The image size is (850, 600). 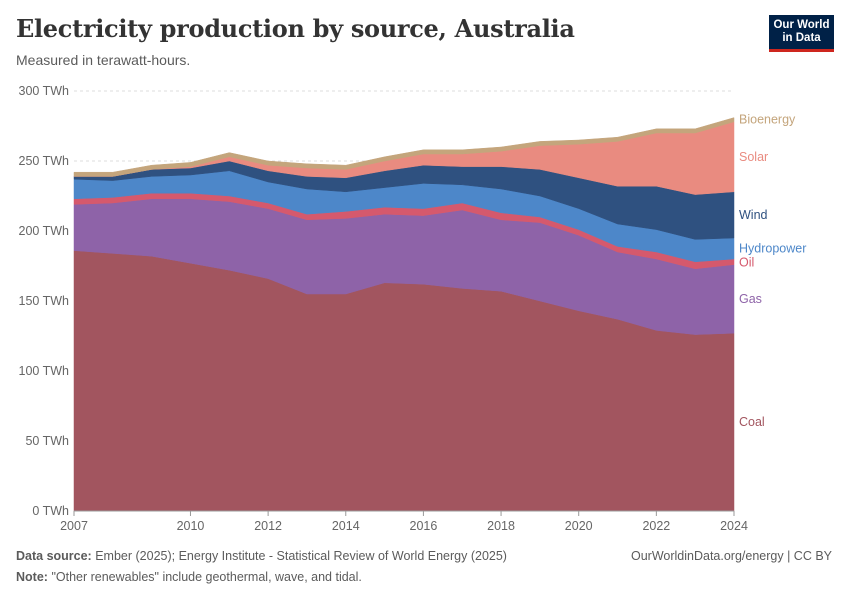 I want to click on y-tick-label: 50 TWh, so click(x=47, y=441).